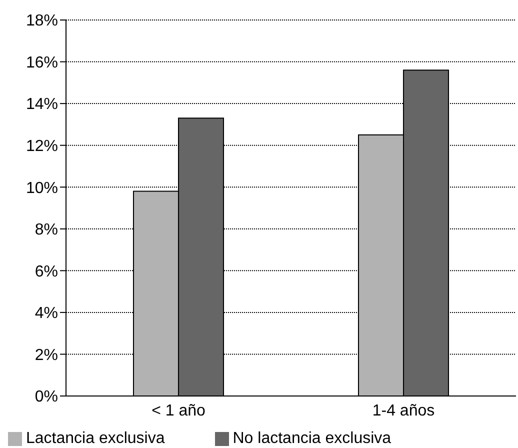 Image resolution: width=518 pixels, height=448 pixels. What do you see at coordinates (42, 147) in the screenshot?
I see `y-tick-label: 12%` at bounding box center [42, 147].